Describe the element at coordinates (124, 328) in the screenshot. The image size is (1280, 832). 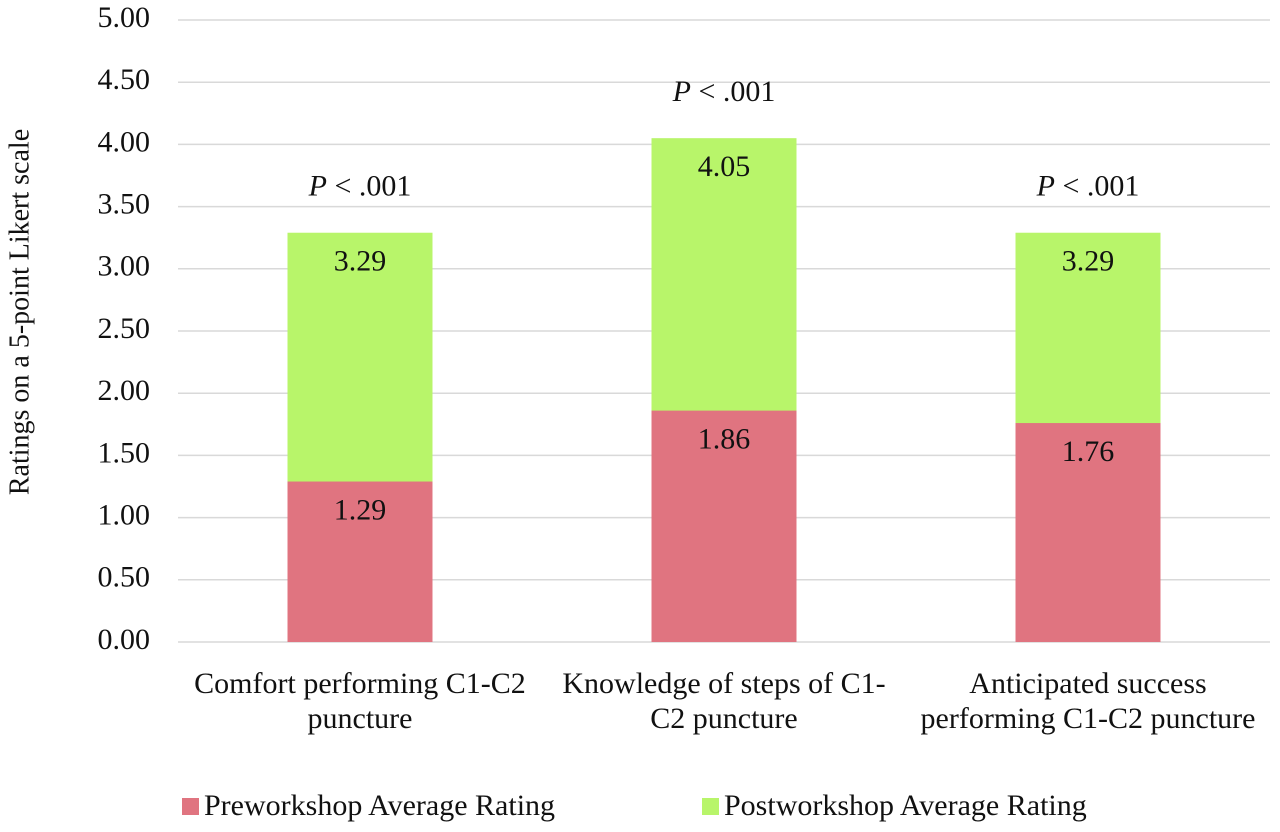
I see `y-tick-label: 2.50` at that location.